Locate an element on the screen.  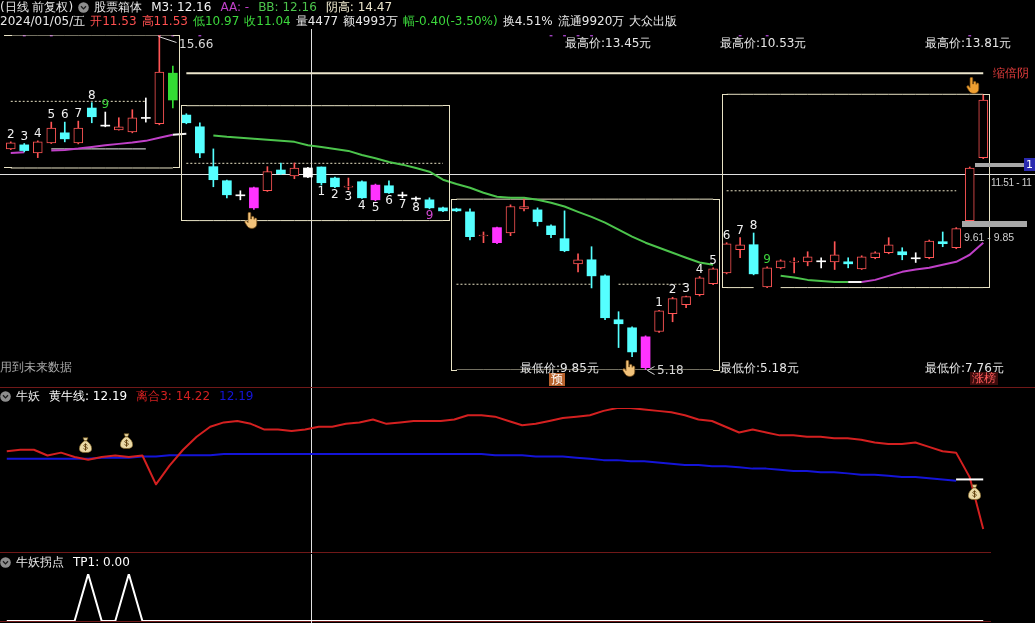
text: 预 is located at coordinates (557, 379).